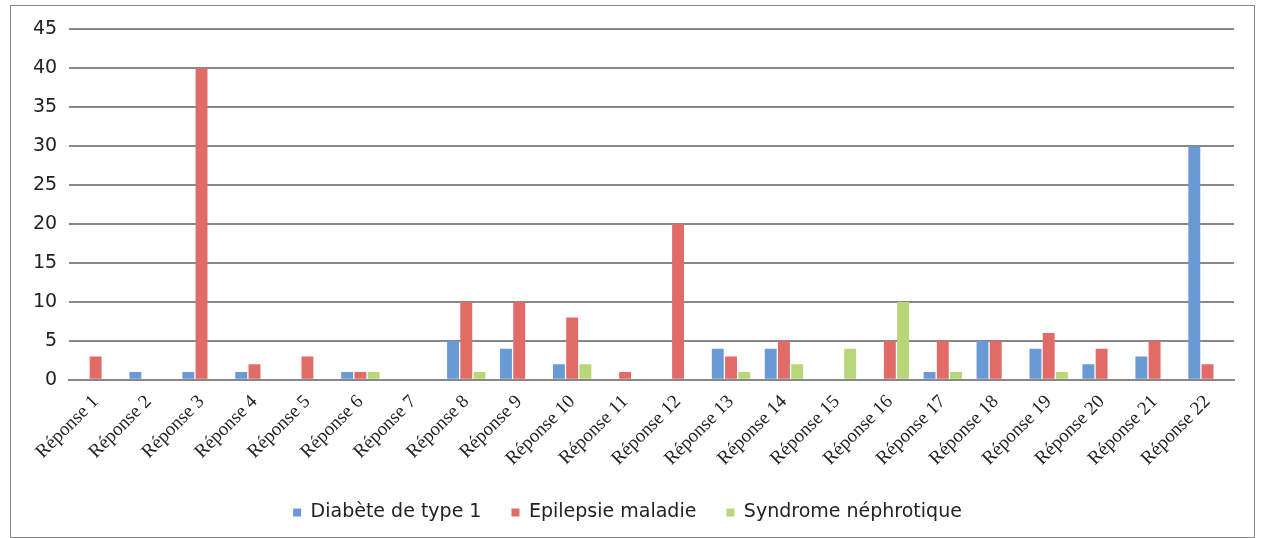 The image size is (1262, 538). I want to click on y-tick-label: 45, so click(45, 27).